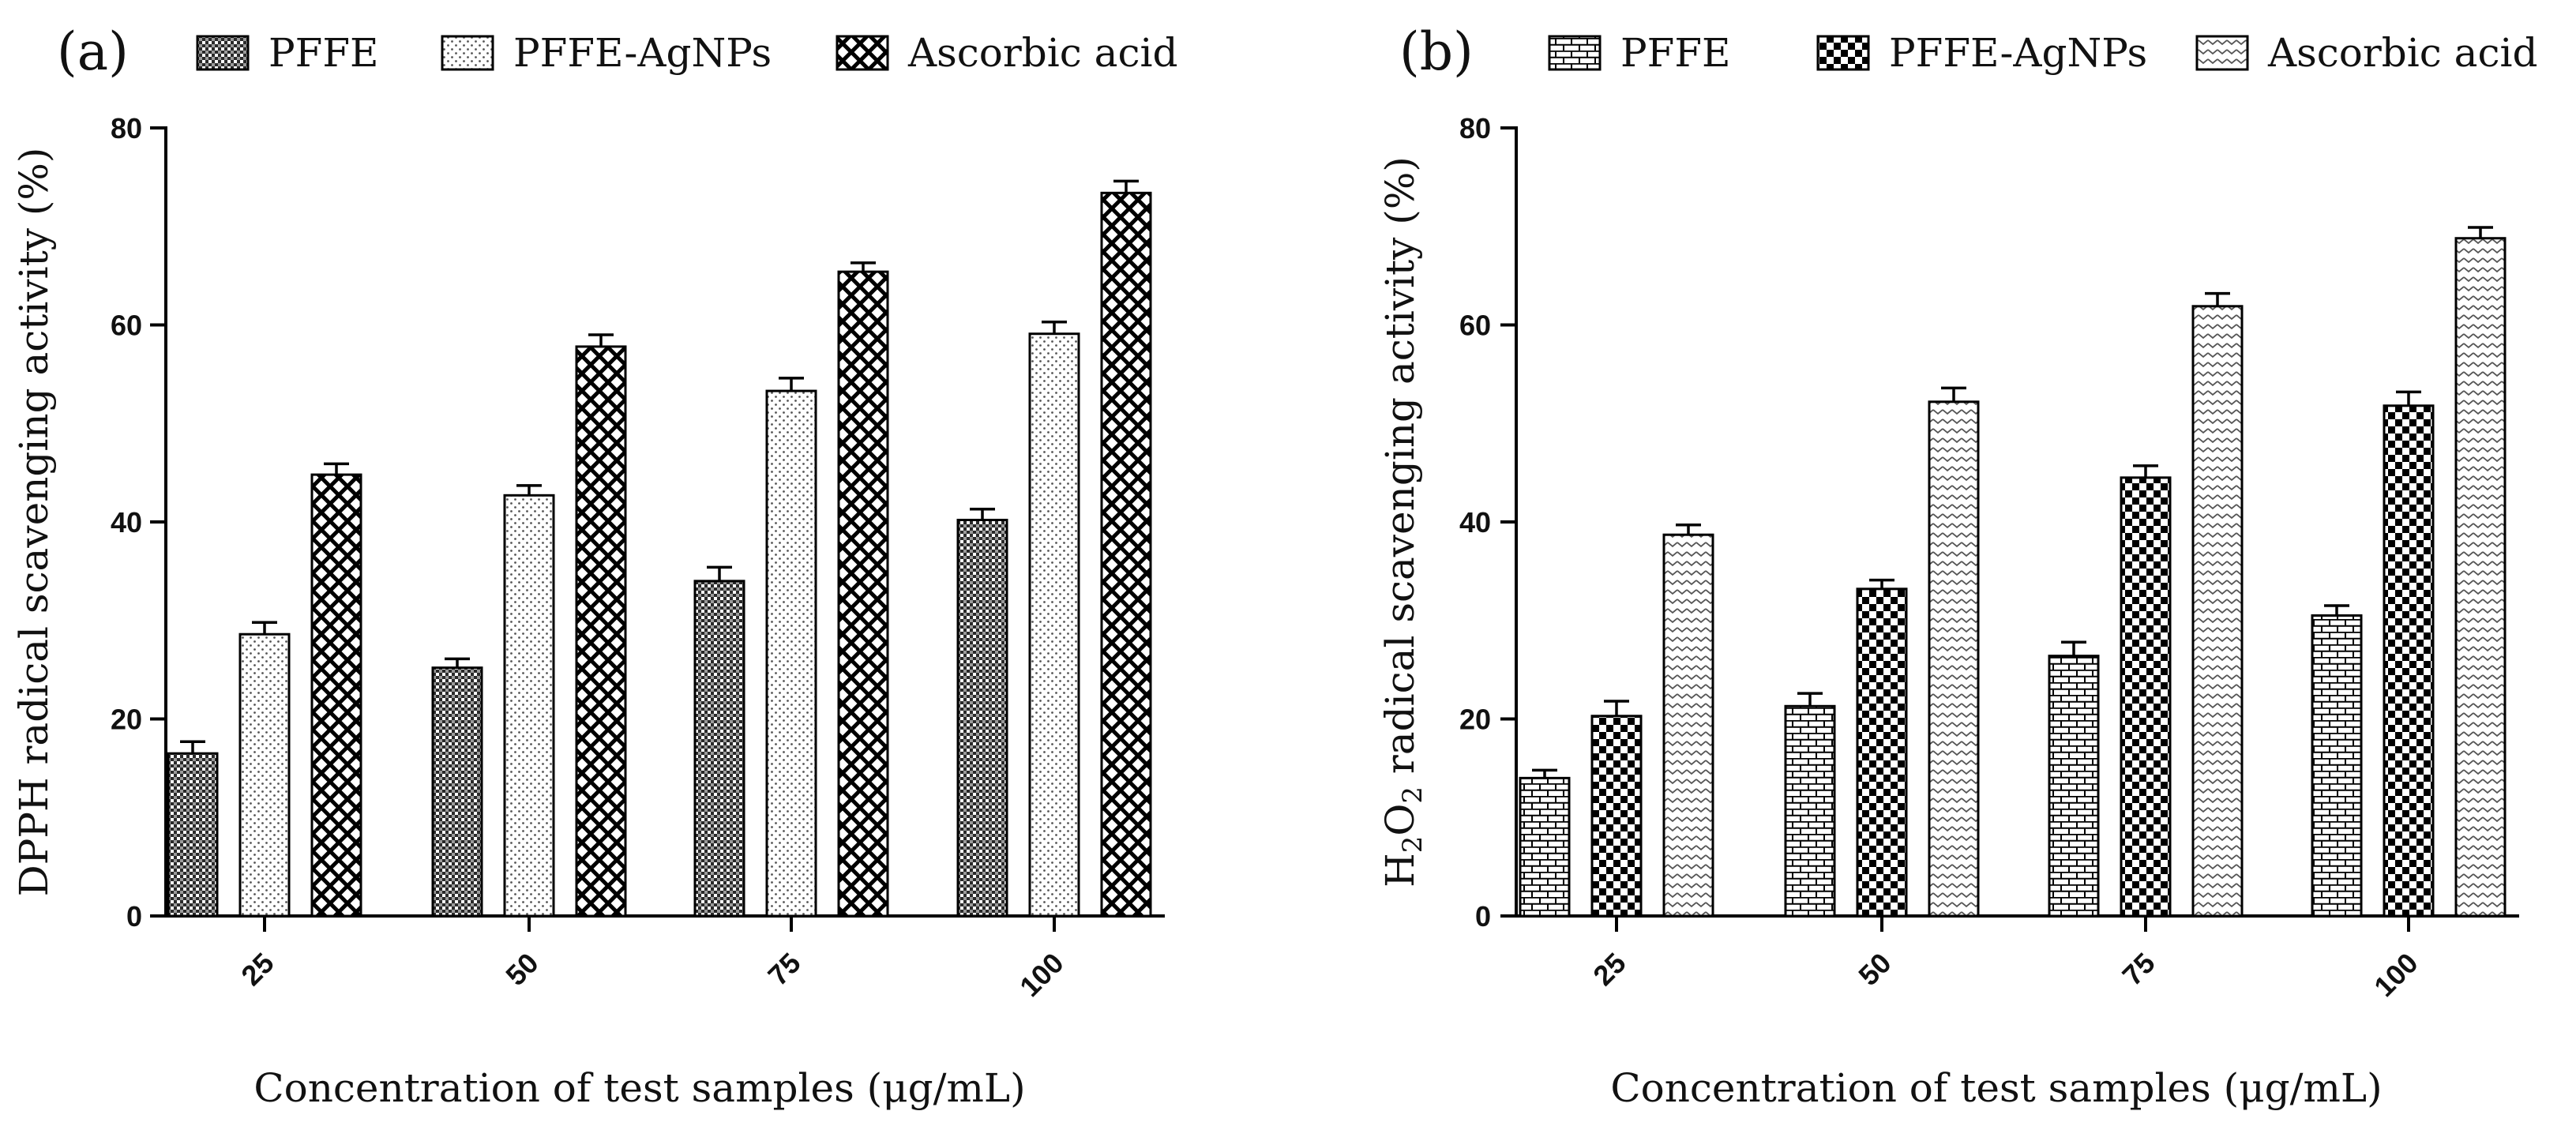  Describe the element at coordinates (1400, 471) in the screenshot. I see `y-axis-title-part: radical scavenging activity (%)` at that location.